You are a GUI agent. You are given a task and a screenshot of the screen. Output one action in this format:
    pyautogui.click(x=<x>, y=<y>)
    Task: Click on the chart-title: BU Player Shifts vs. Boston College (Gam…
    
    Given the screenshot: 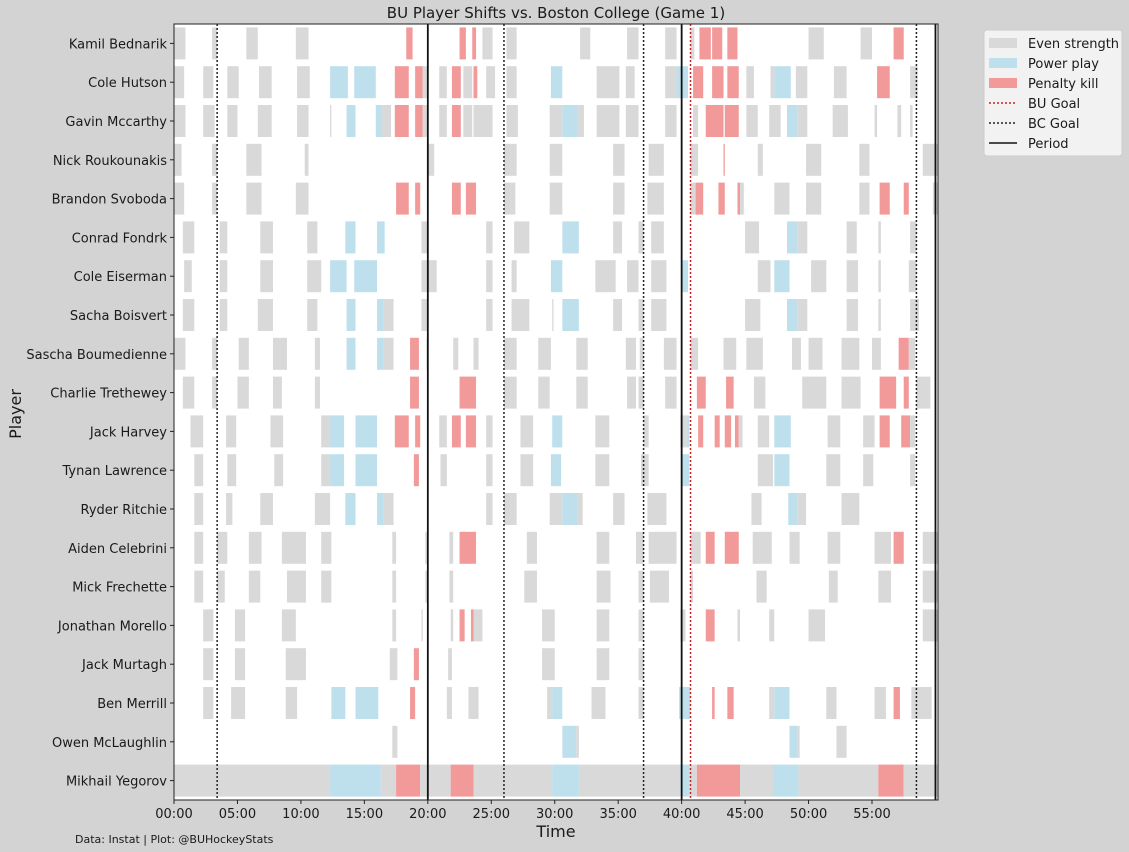 What is the action you would take?
    pyautogui.click(x=556, y=13)
    